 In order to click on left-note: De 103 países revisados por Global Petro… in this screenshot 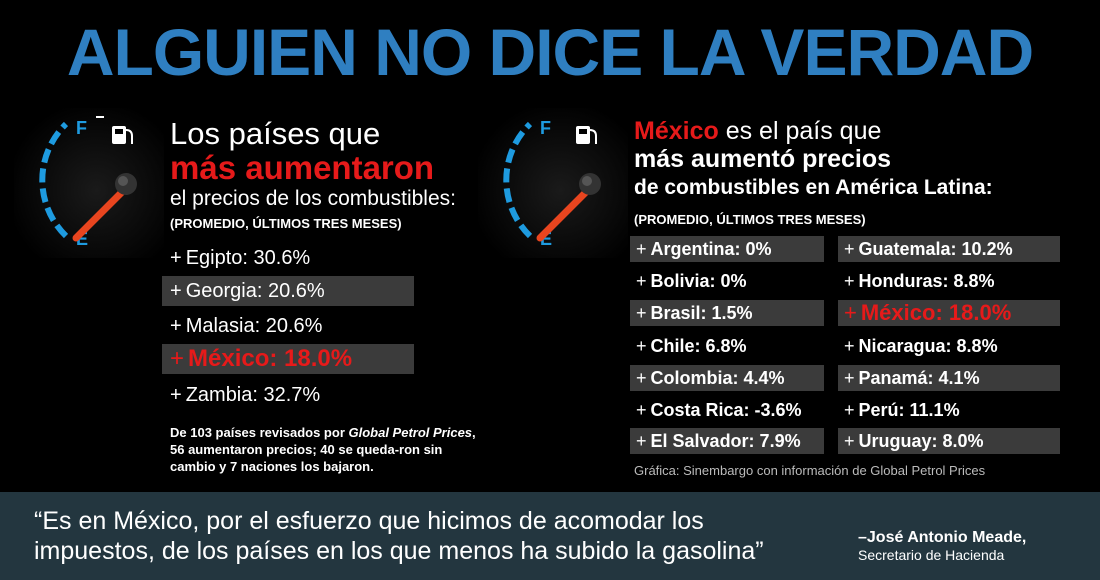, I will do `click(323, 449)`.